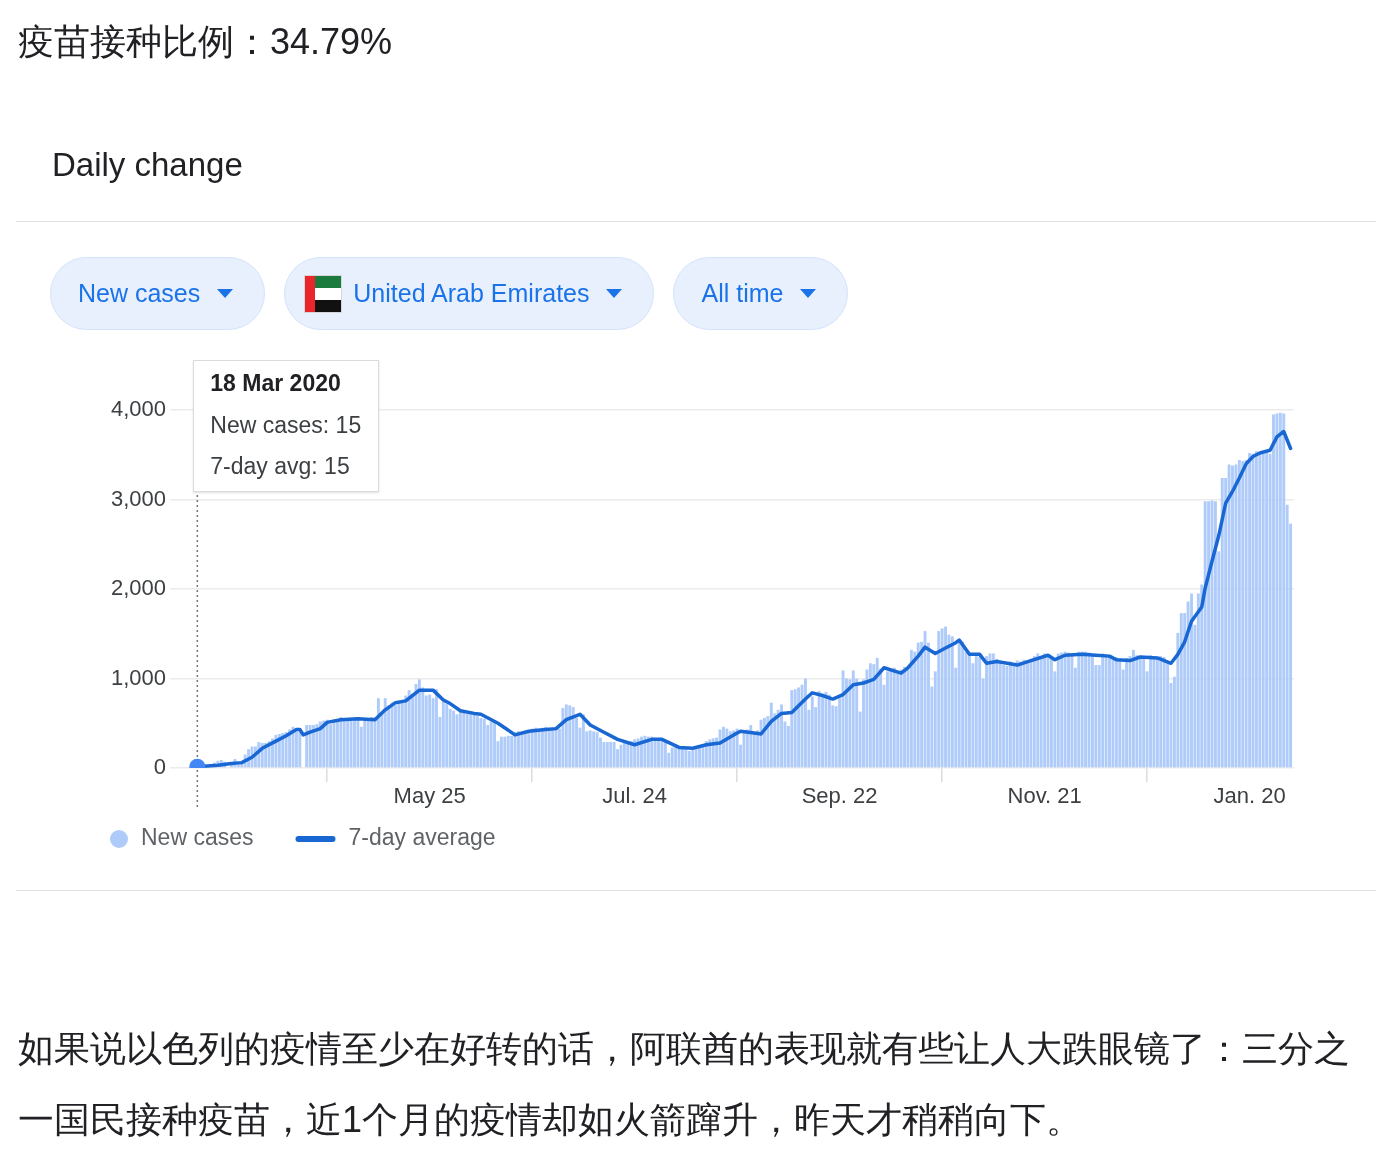  What do you see at coordinates (429, 796) in the screenshot?
I see `x-tick-label: May 25` at bounding box center [429, 796].